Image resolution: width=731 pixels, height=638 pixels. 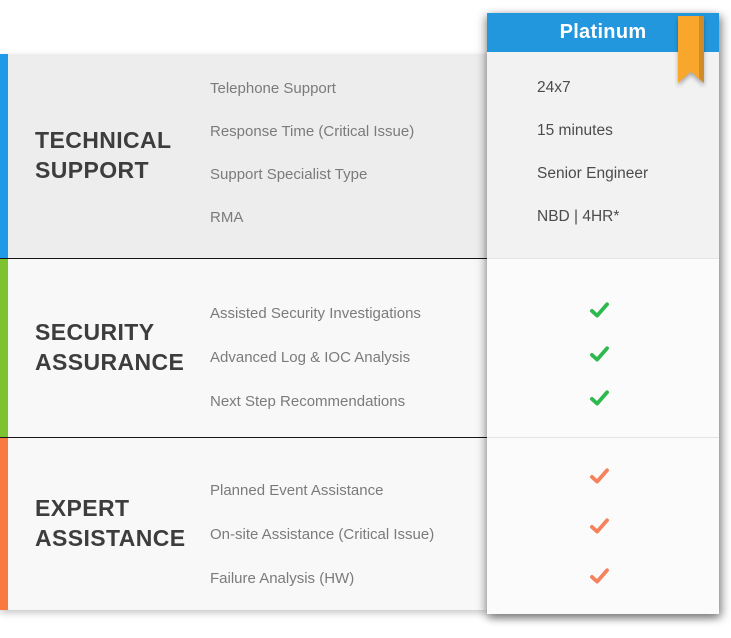 What do you see at coordinates (82, 508) in the screenshot?
I see `section-title-line: EXPERT` at bounding box center [82, 508].